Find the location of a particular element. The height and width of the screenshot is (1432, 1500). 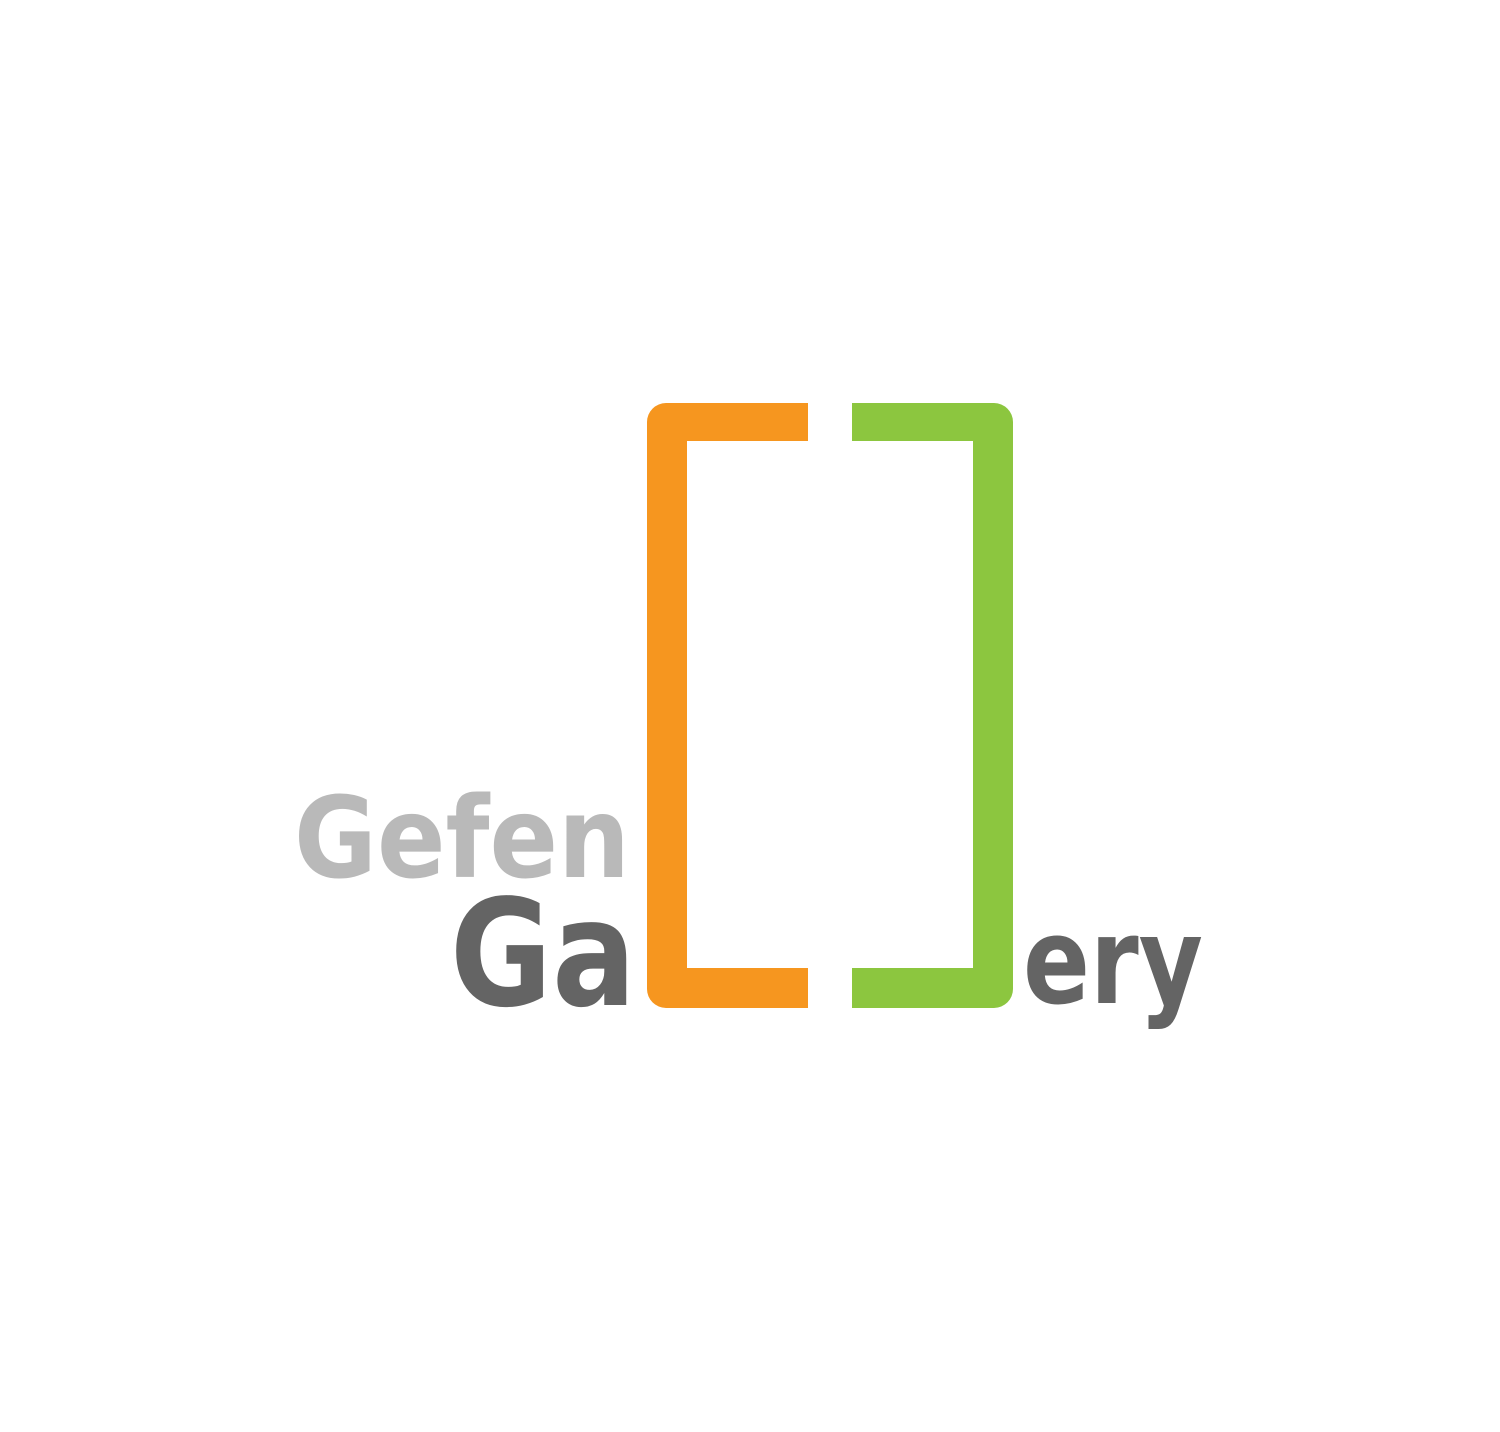

right-bracket-shape is located at coordinates (932, 705).